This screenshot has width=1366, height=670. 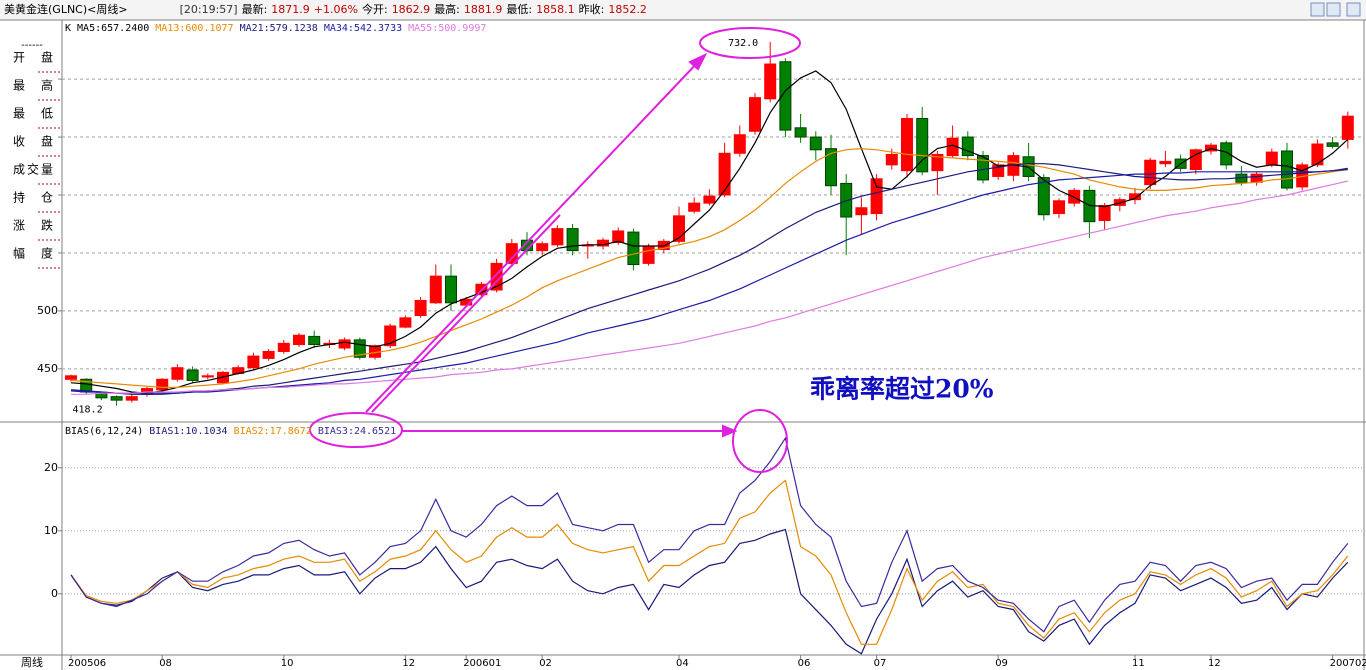 What do you see at coordinates (68, 28) in the screenshot?
I see `legend-title: K` at bounding box center [68, 28].